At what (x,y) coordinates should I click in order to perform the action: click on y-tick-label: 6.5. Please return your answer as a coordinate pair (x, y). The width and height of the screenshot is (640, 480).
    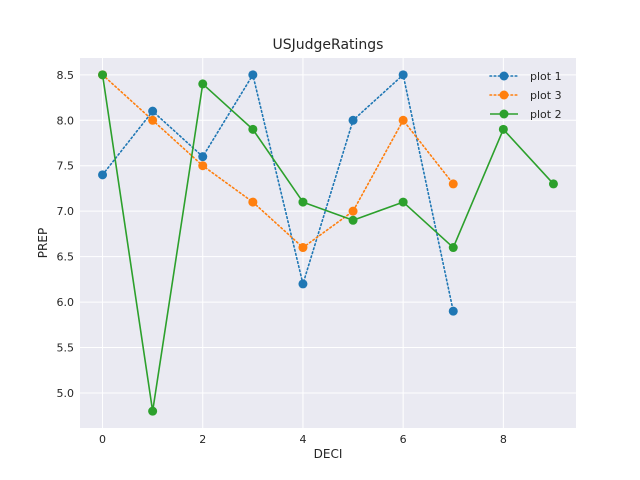
    Looking at the image, I should click on (66, 257).